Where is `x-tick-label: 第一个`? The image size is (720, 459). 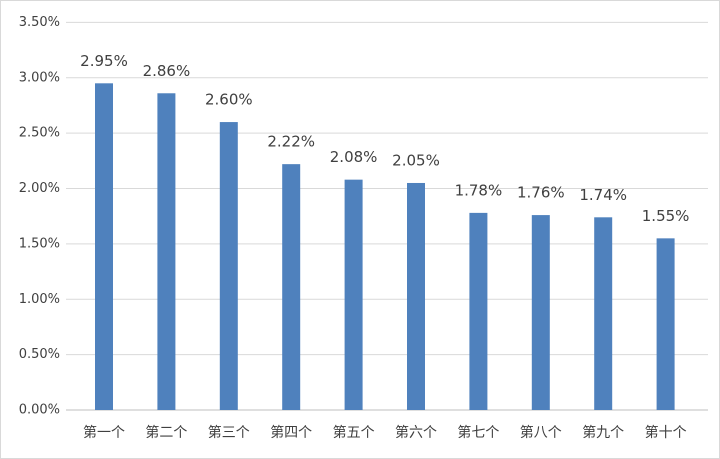
x-tick-label: 第一个 is located at coordinates (104, 432).